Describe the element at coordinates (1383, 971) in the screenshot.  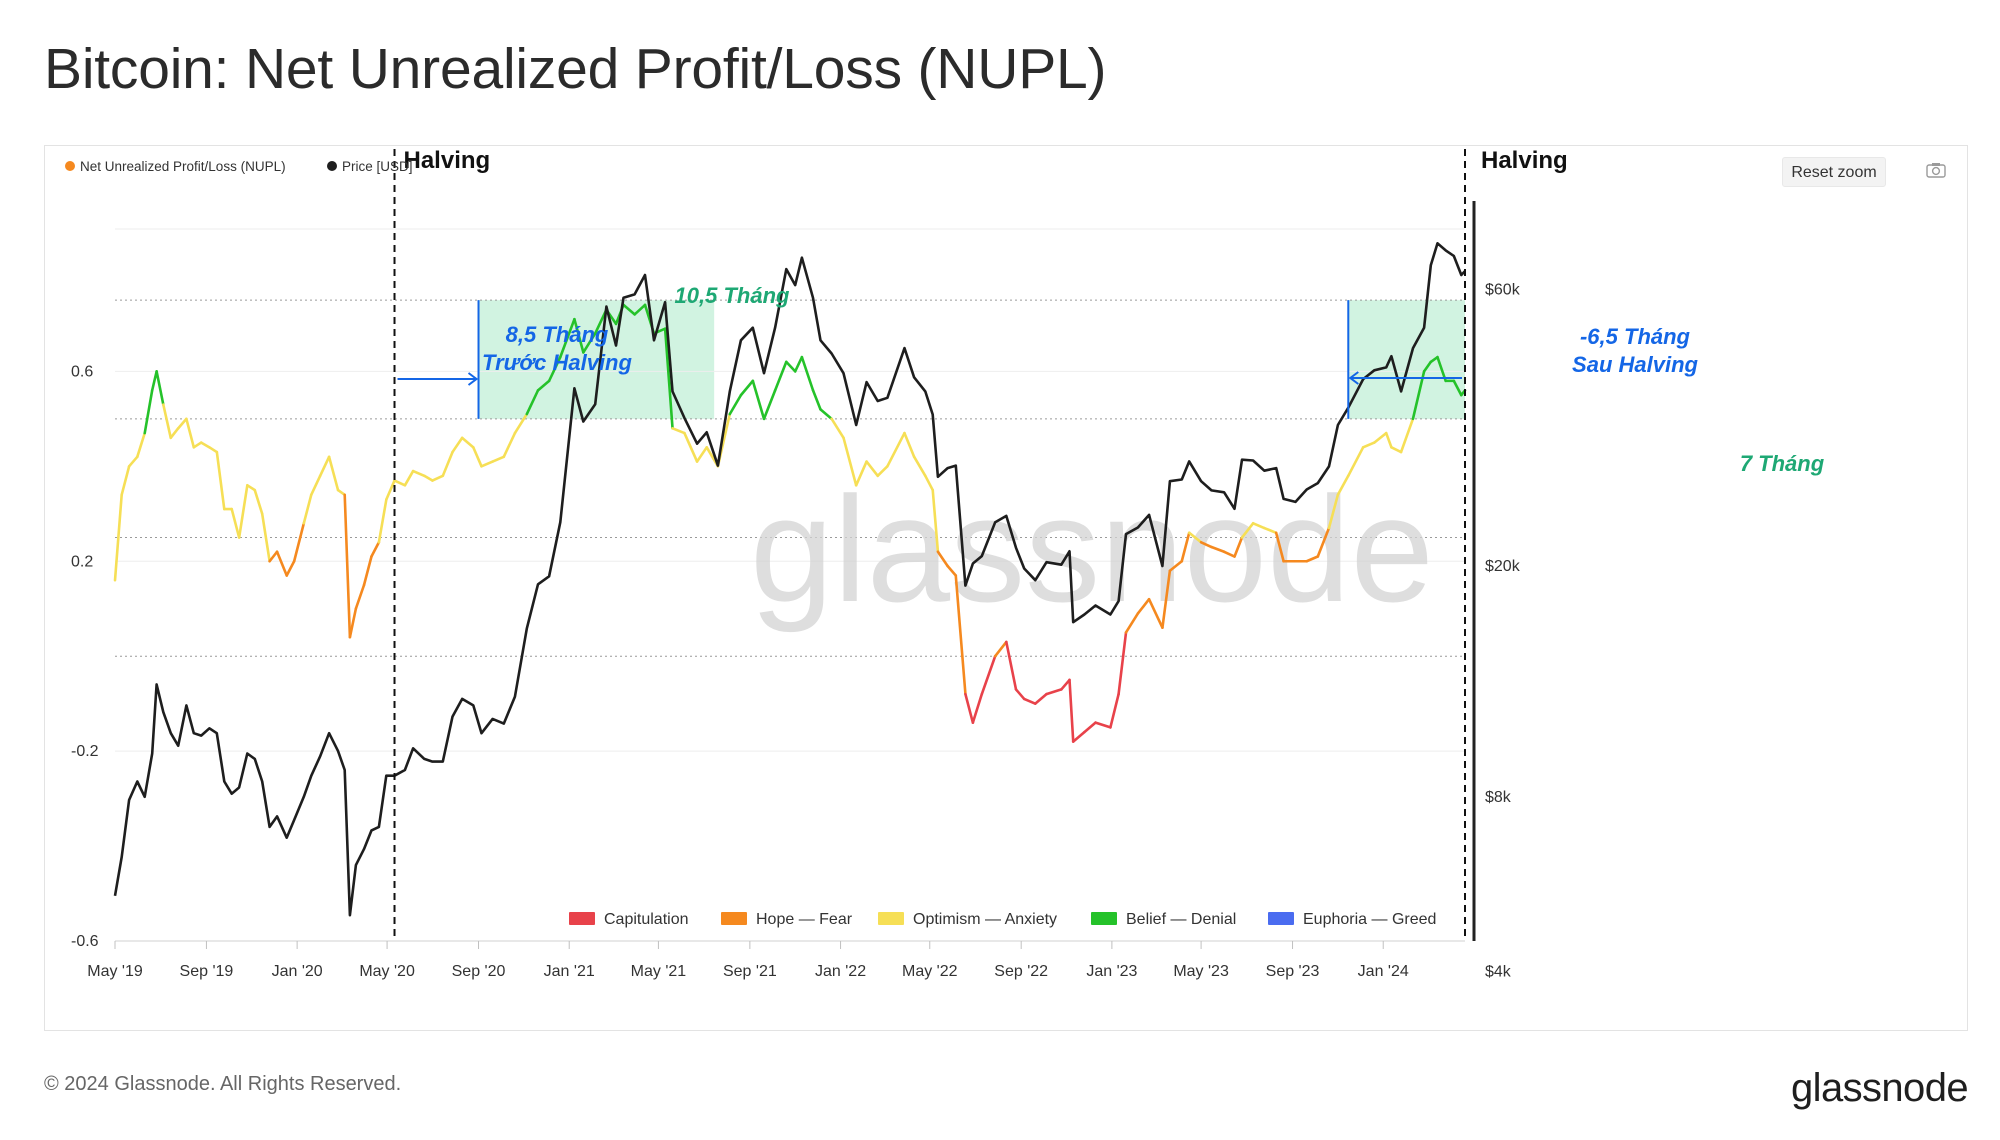
I see `x-tick-label: Jan '24` at that location.